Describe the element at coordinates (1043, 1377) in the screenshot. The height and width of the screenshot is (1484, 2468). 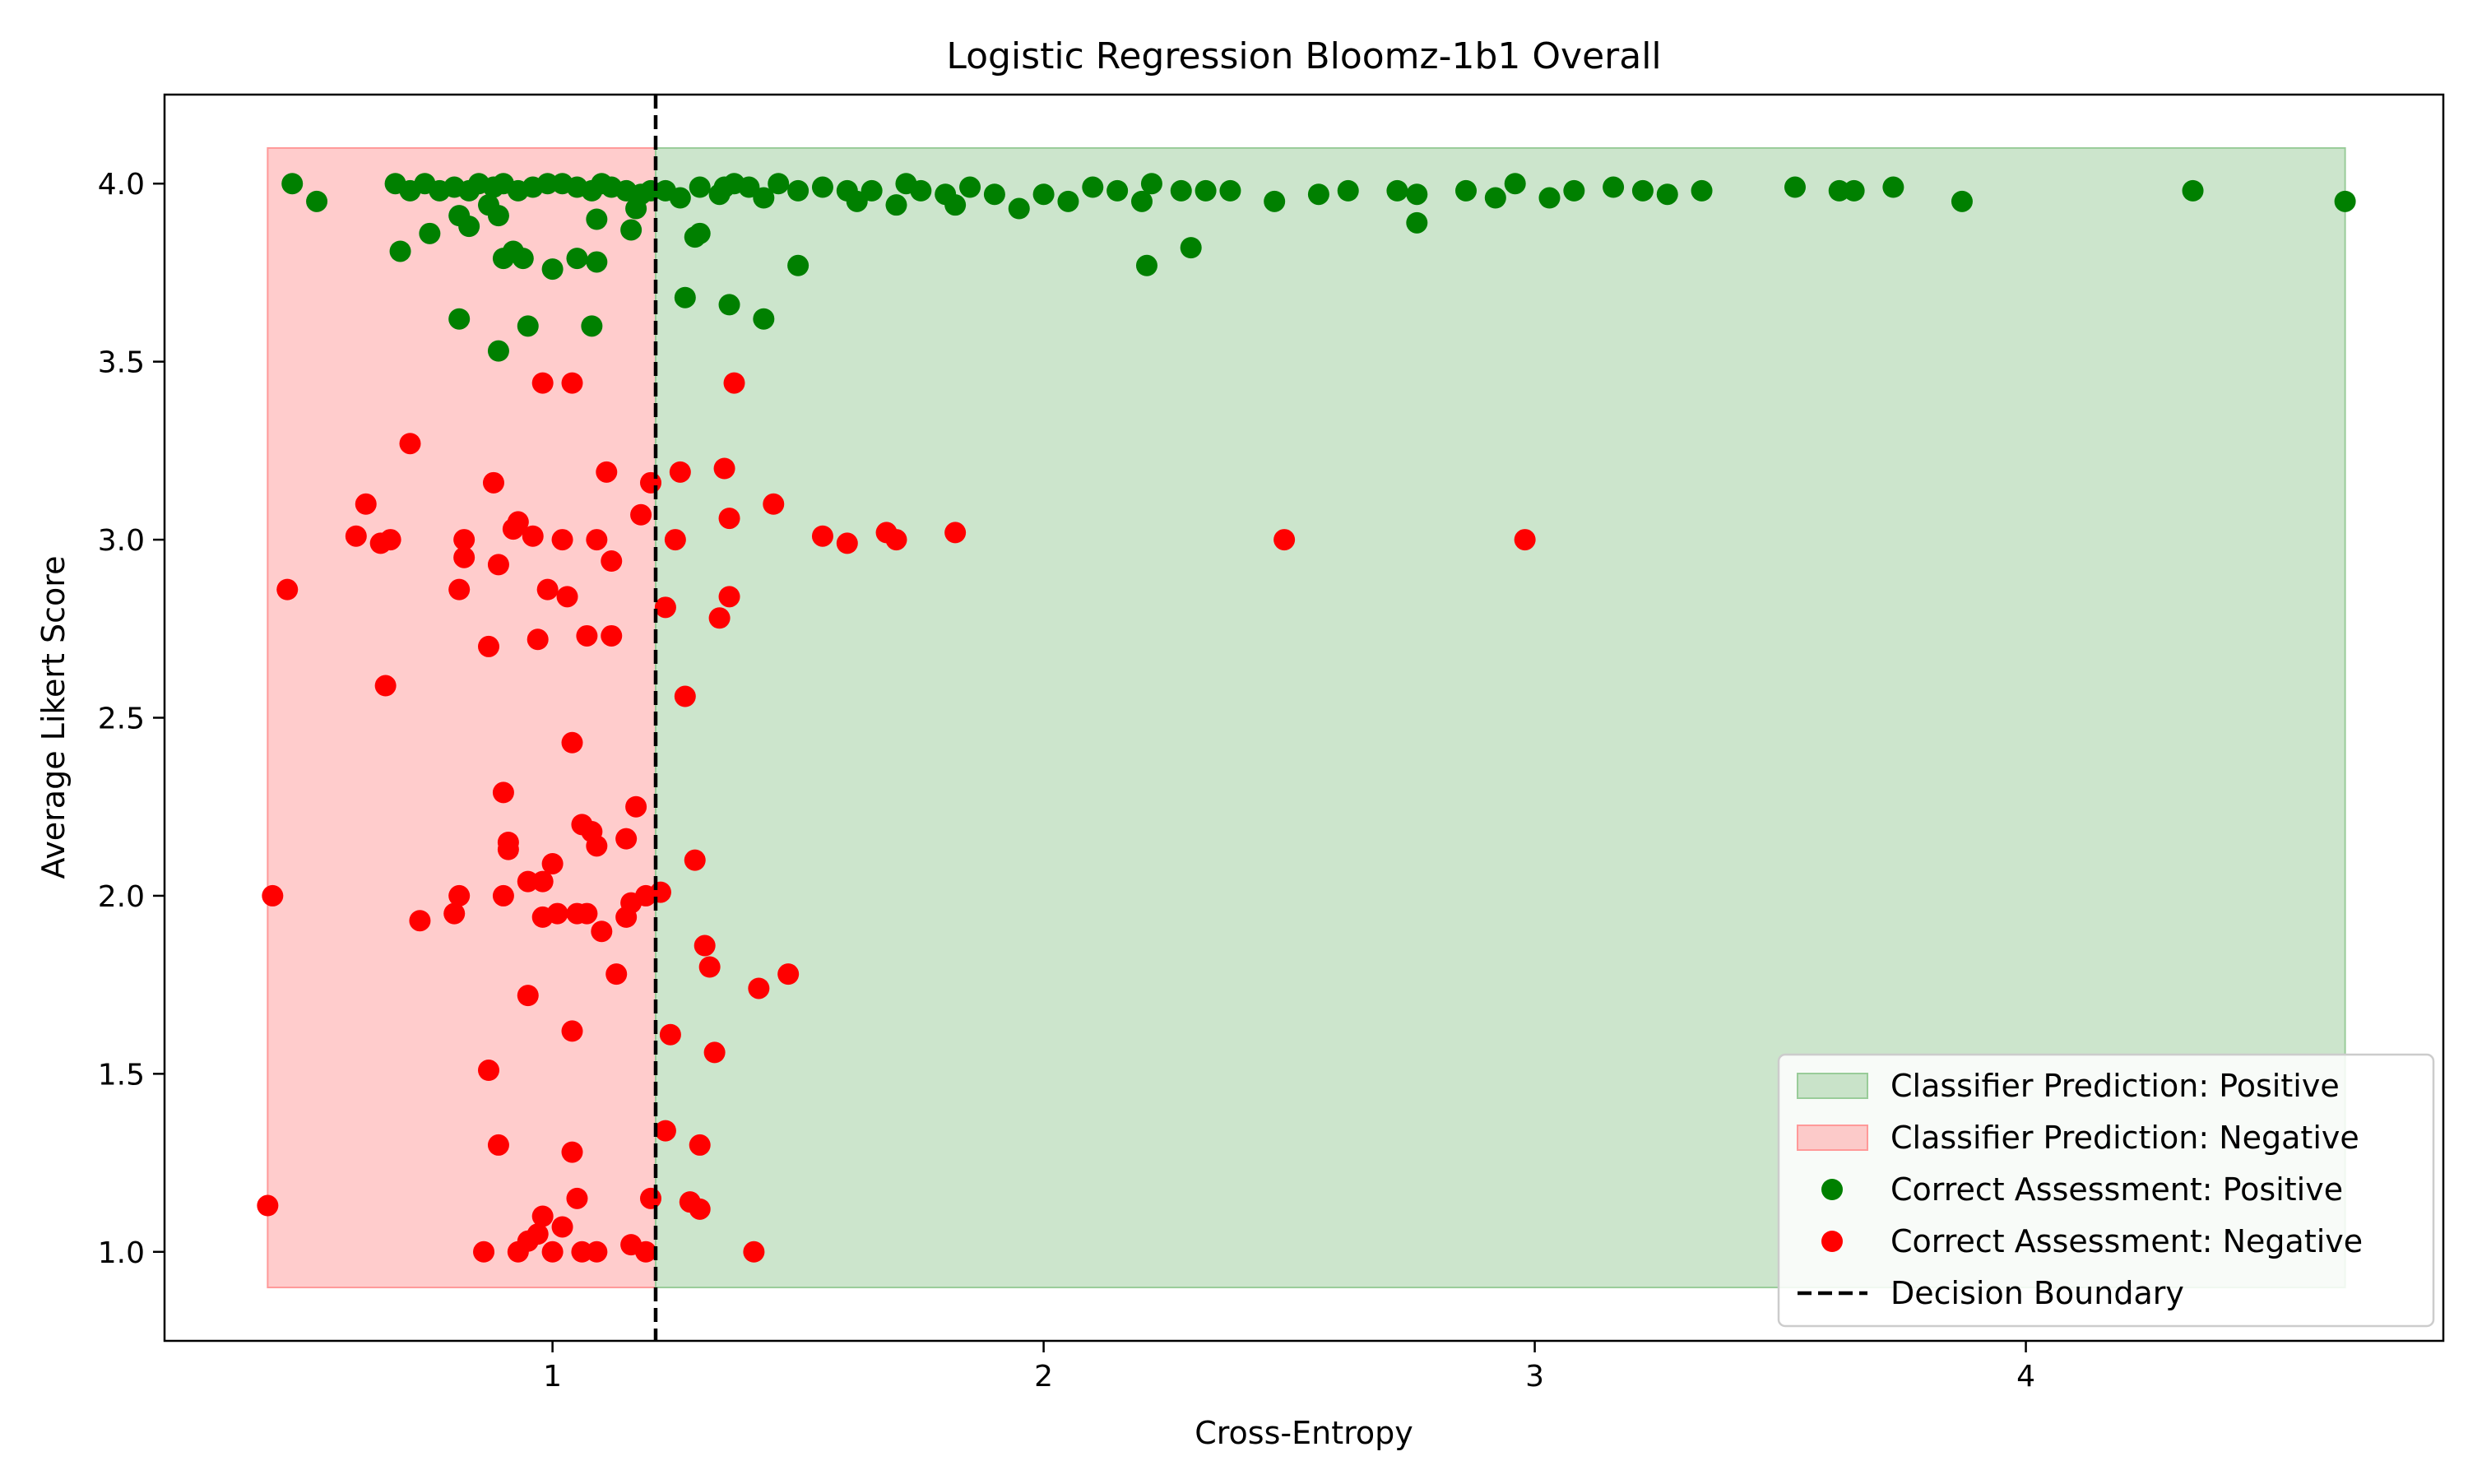
I see `x-tick-label: 2` at that location.